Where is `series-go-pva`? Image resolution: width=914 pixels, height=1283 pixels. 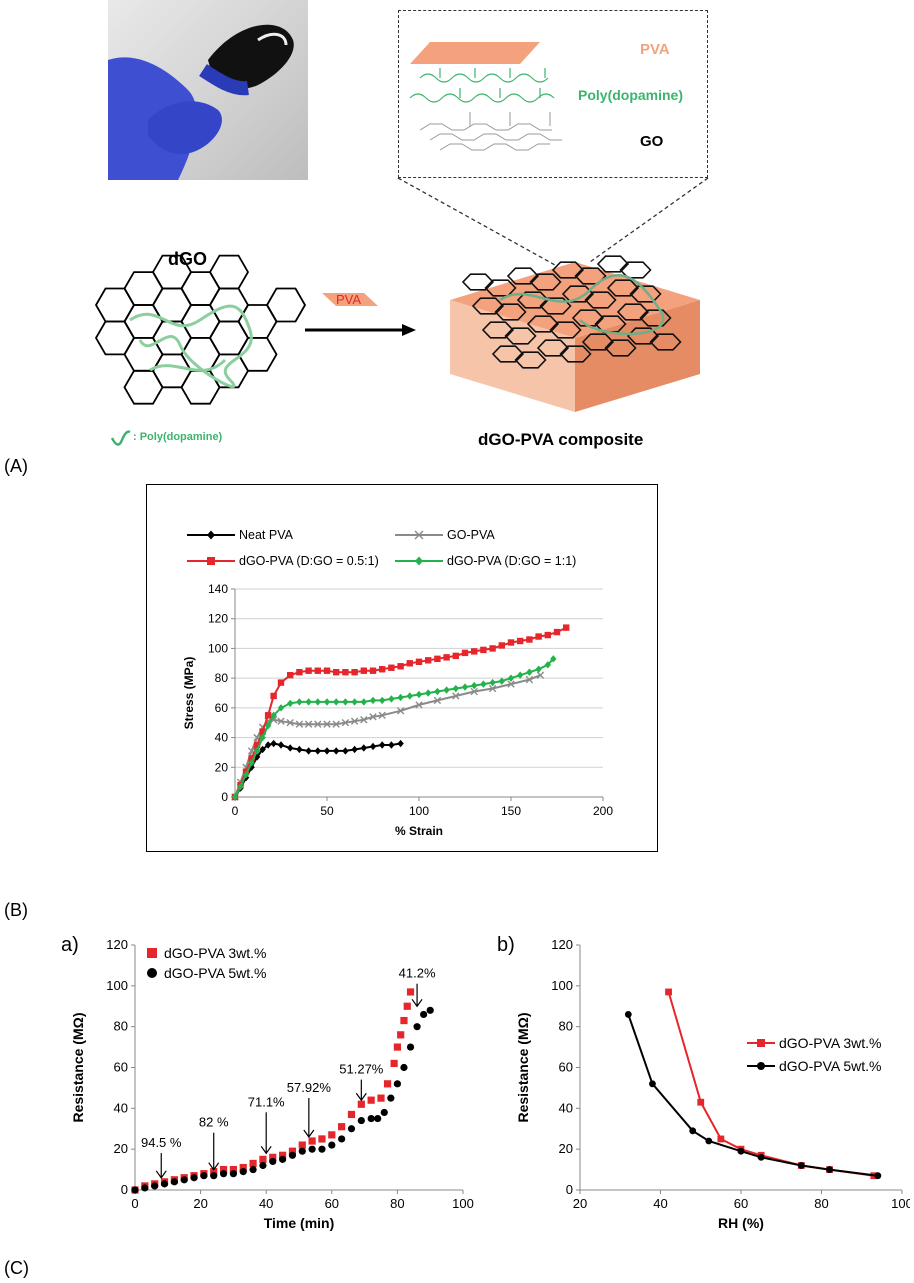
series-go-pva is located at coordinates (388, 736).